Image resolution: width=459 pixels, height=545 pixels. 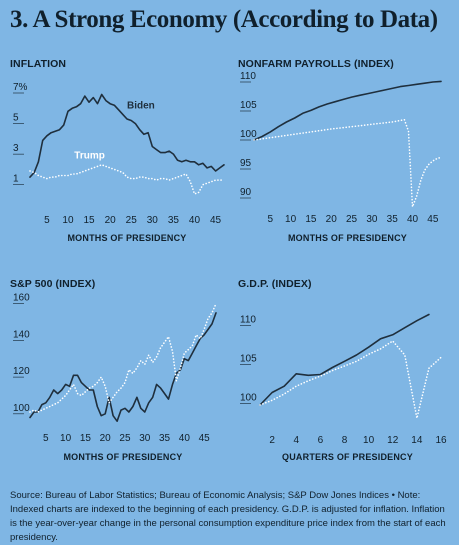 I want to click on inflation-ytick-label: 5, so click(x=16, y=118).